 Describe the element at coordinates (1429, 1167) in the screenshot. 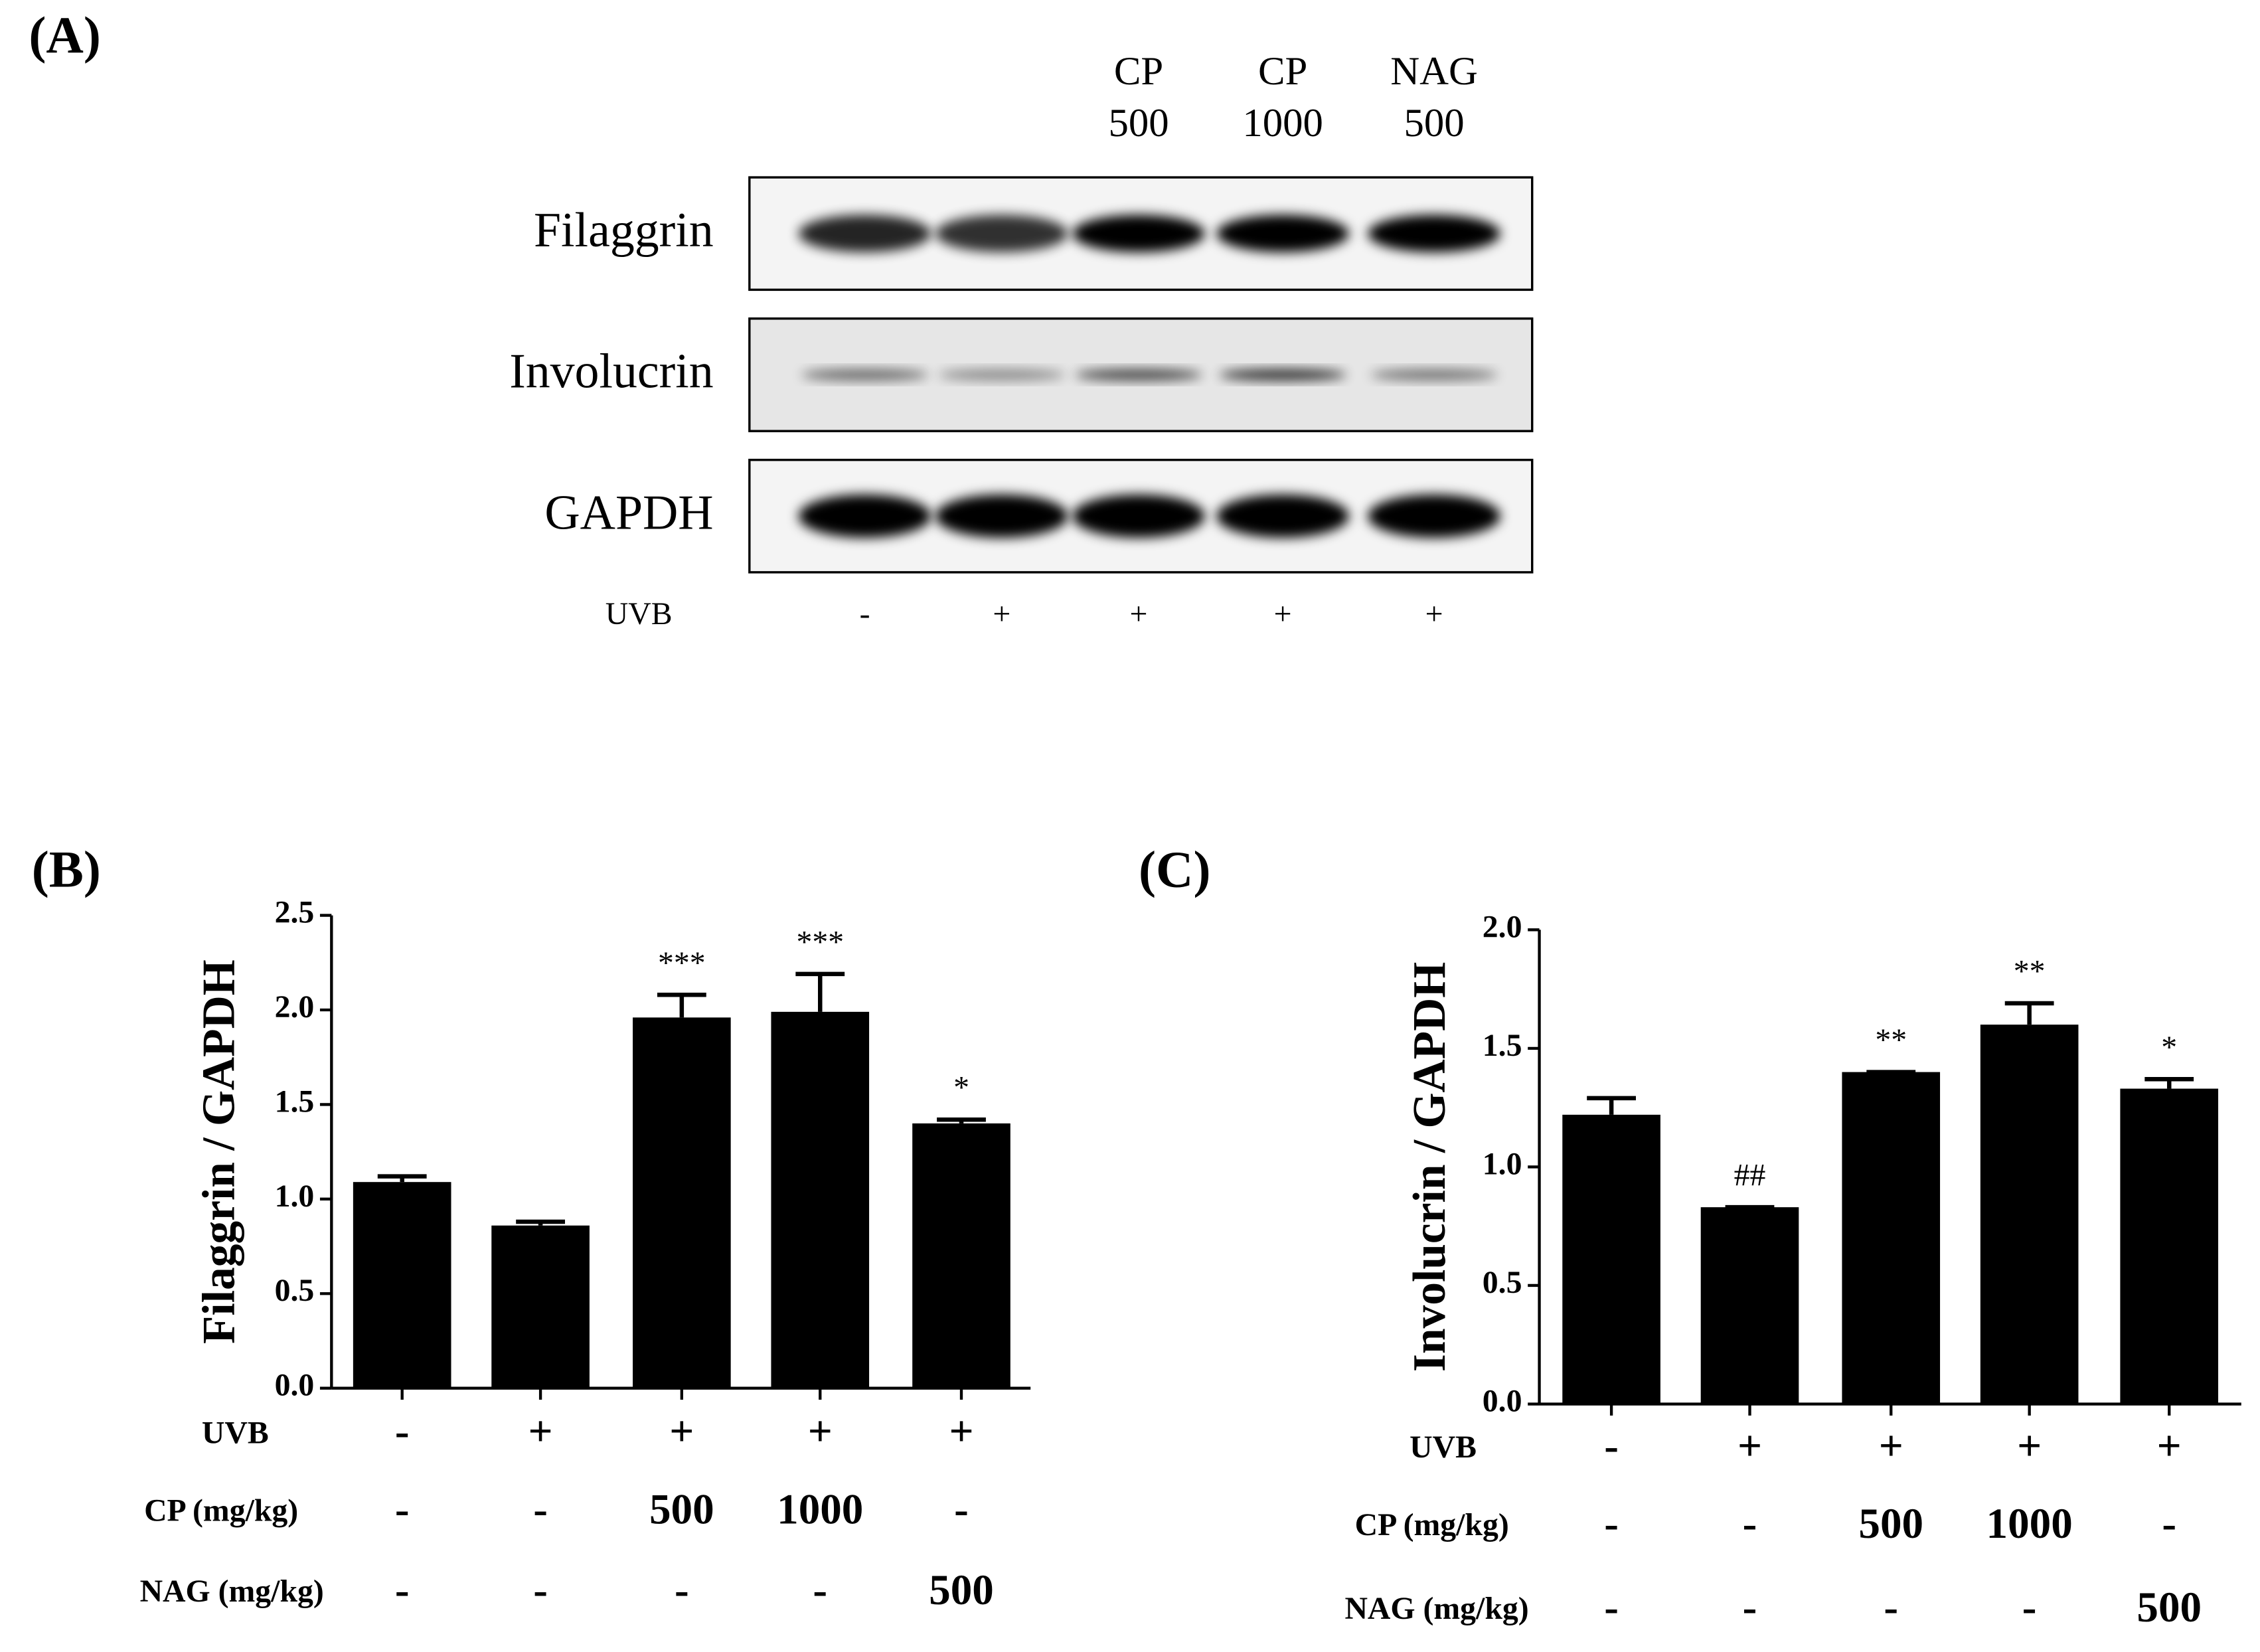

I see `y-axis-label: Involucrin / GAPDH` at that location.